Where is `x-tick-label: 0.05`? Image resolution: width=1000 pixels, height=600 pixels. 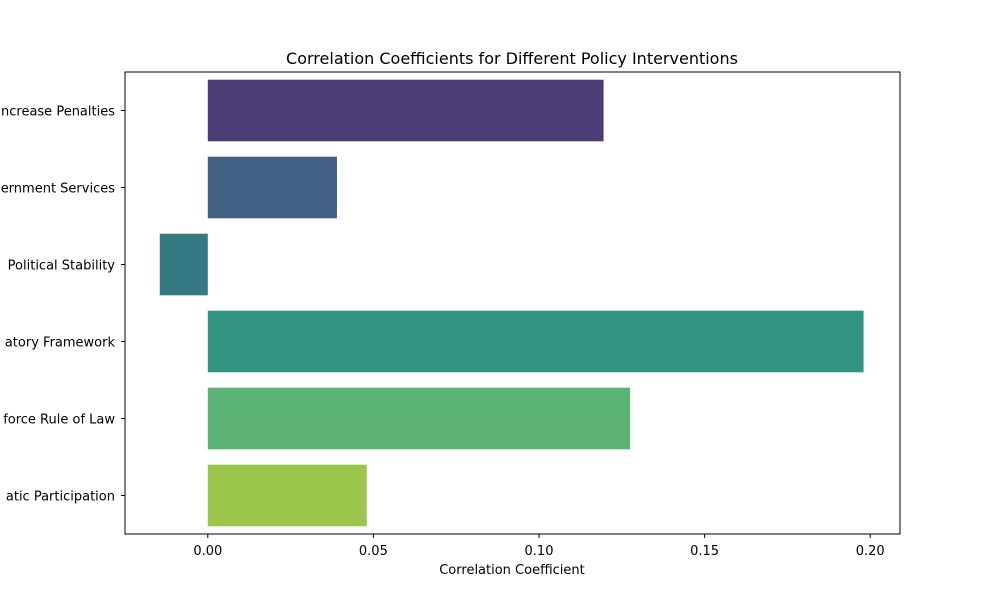 x-tick-label: 0.05 is located at coordinates (373, 551).